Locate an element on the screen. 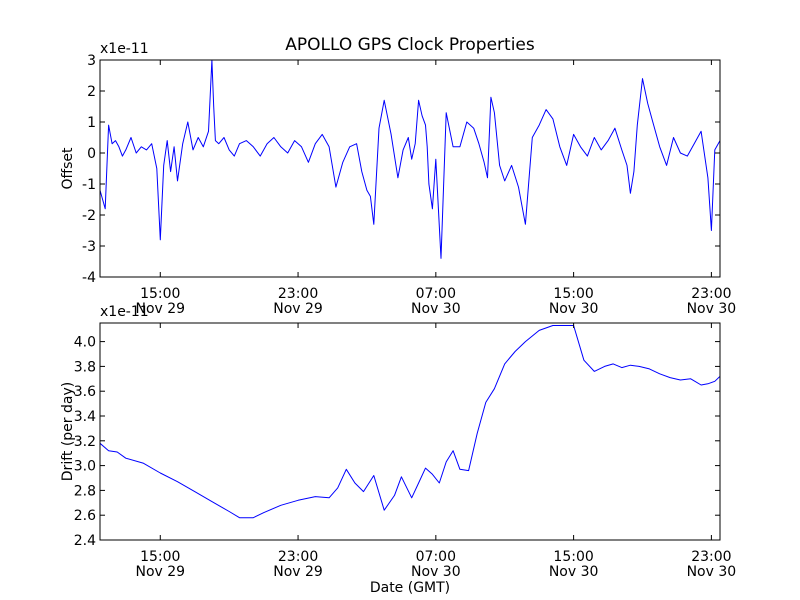  offset-y-axis-label: Offset is located at coordinates (68, 168).